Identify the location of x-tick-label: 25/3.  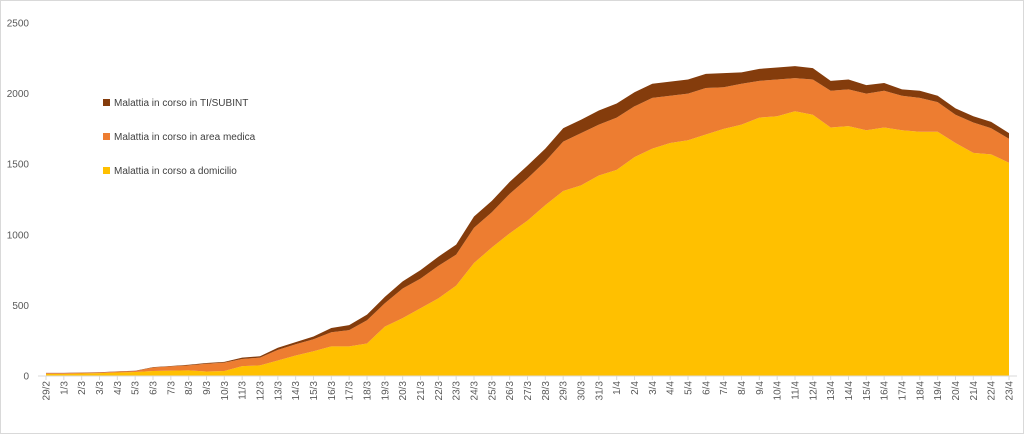
(492, 391).